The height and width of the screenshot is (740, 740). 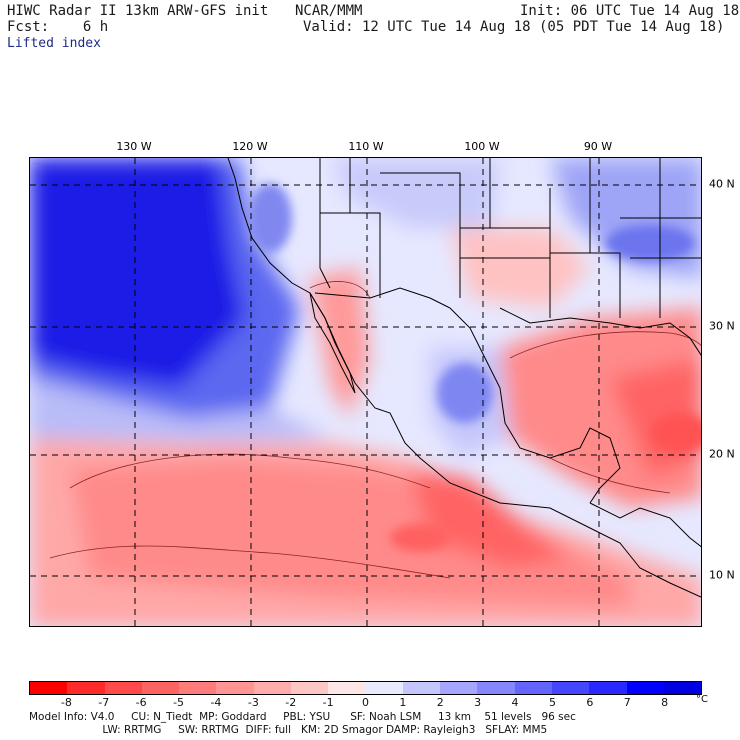 What do you see at coordinates (104, 702) in the screenshot?
I see `colorbar-tick-label: -7` at bounding box center [104, 702].